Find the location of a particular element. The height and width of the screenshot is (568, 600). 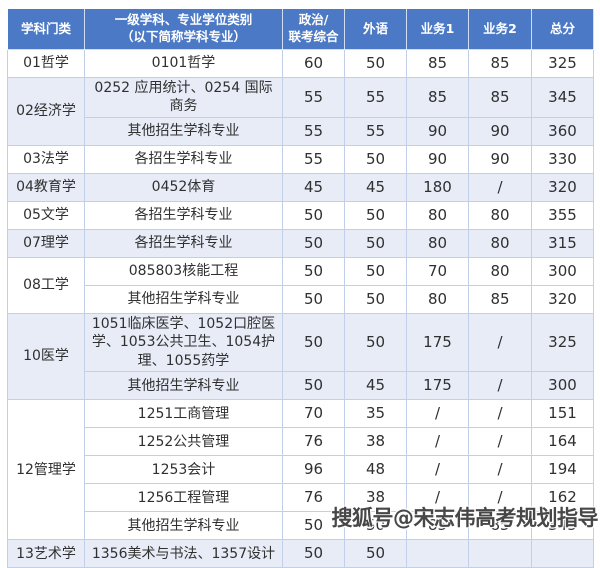

category-cell: 03法学 is located at coordinates (46, 159).